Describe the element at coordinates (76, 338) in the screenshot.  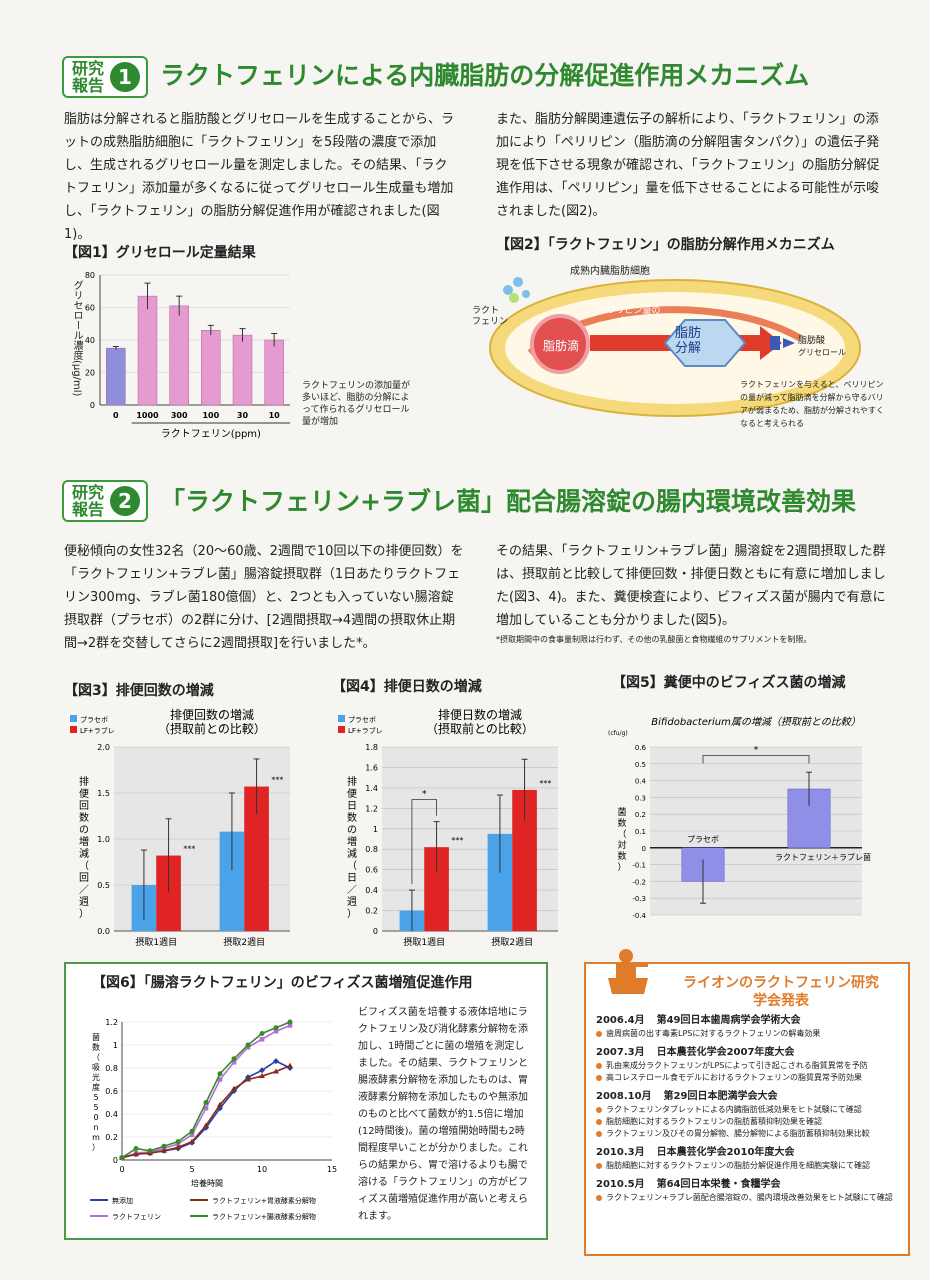
I see `fig1-ylabel: グリセロール濃度(μg/ml)` at that location.